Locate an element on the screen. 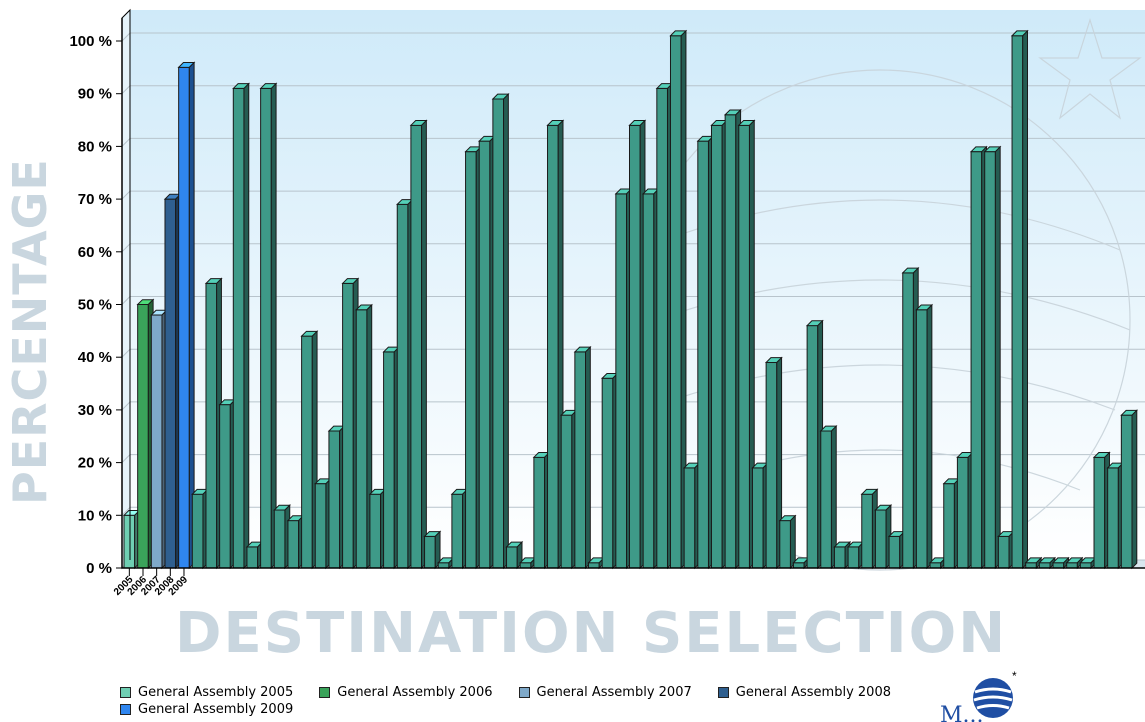 This screenshot has height=722, width=1145. plot-left-wall is located at coordinates (126, 289).